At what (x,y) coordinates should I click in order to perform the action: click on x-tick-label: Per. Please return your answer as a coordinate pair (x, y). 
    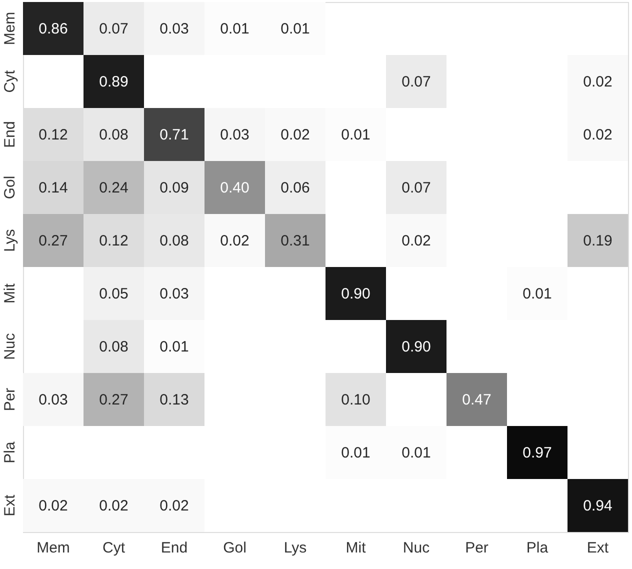
    Looking at the image, I should click on (476, 548).